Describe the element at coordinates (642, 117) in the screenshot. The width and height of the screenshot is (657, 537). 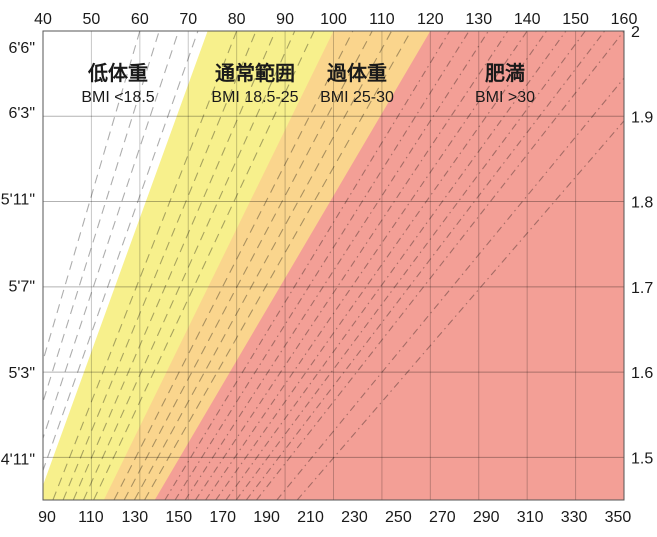
I see `right-tick-label: 1.9` at that location.